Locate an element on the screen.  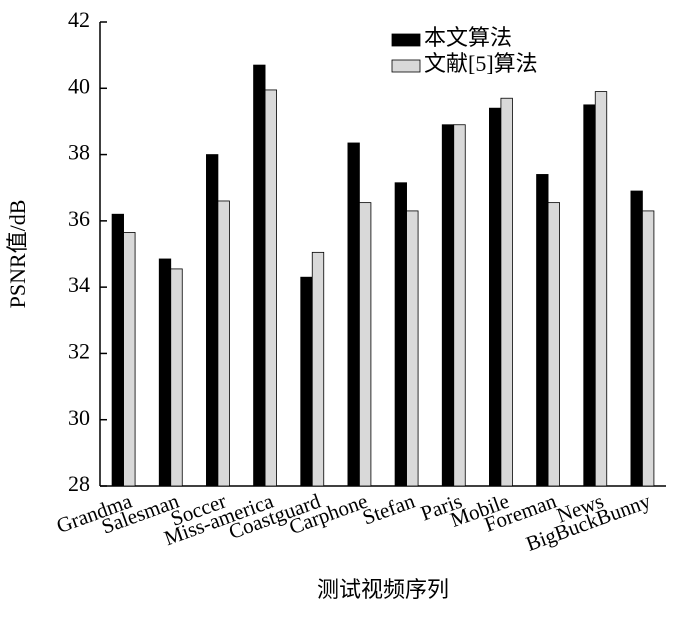
legend-label: 本文算法 is located at coordinates (468, 37).